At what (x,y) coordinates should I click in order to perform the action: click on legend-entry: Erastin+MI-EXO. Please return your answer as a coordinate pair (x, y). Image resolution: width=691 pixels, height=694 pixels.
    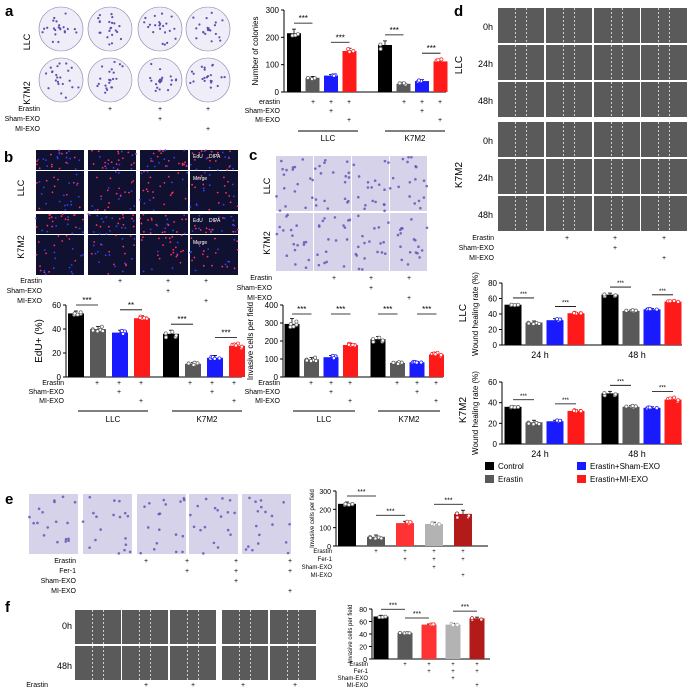
    Looking at the image, I should click on (619, 479).